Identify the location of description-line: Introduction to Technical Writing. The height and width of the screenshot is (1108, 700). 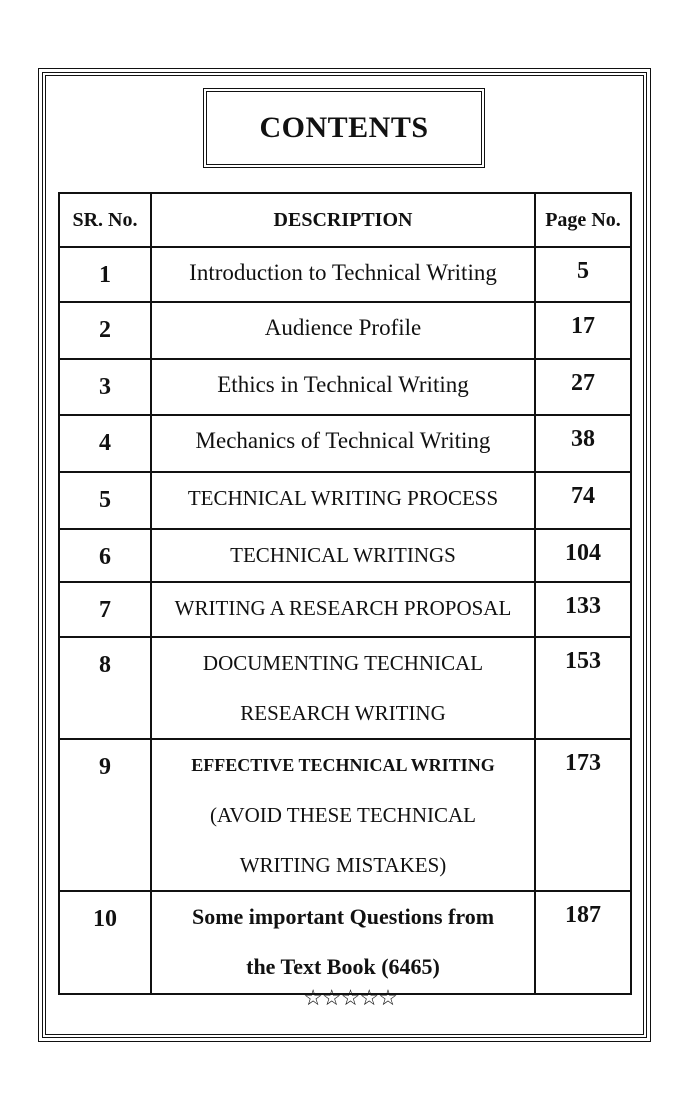
(343, 272).